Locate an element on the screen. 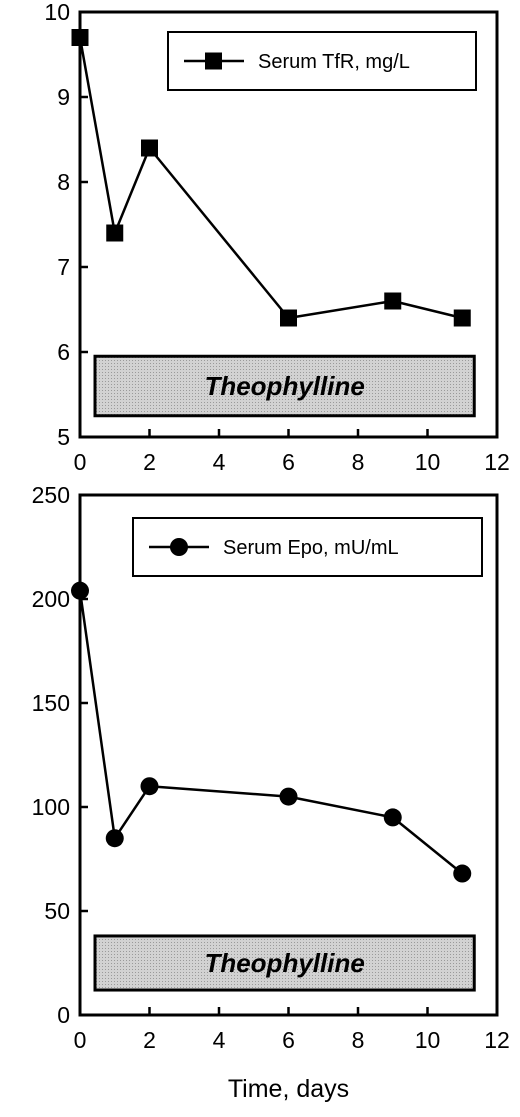 The image size is (520, 1117). legend-box is located at coordinates (307, 547).